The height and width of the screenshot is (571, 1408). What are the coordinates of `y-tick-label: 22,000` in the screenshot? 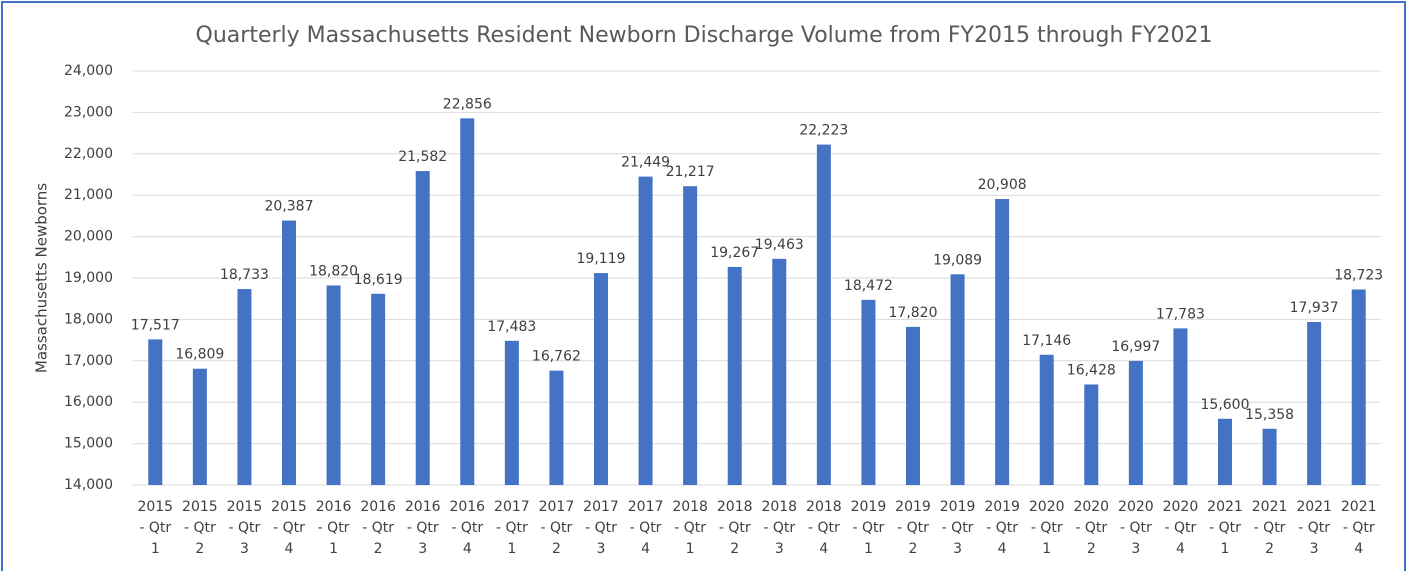 It's located at (88, 154).